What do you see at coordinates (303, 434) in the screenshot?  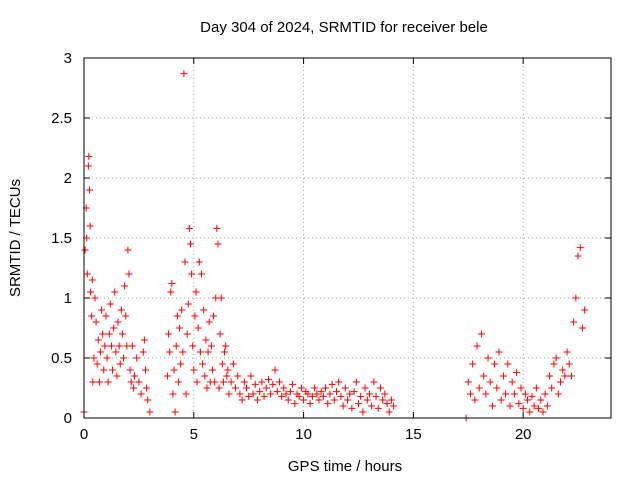 I see `x-tick-label: 10` at bounding box center [303, 434].